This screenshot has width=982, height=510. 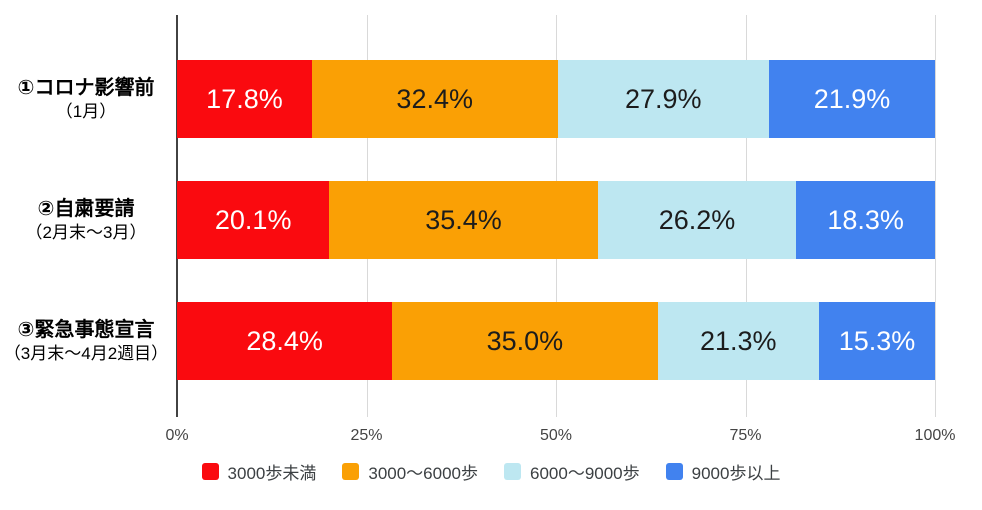 What do you see at coordinates (86, 232) in the screenshot?
I see `category-label-sub: （2月末〜3月）` at bounding box center [86, 232].